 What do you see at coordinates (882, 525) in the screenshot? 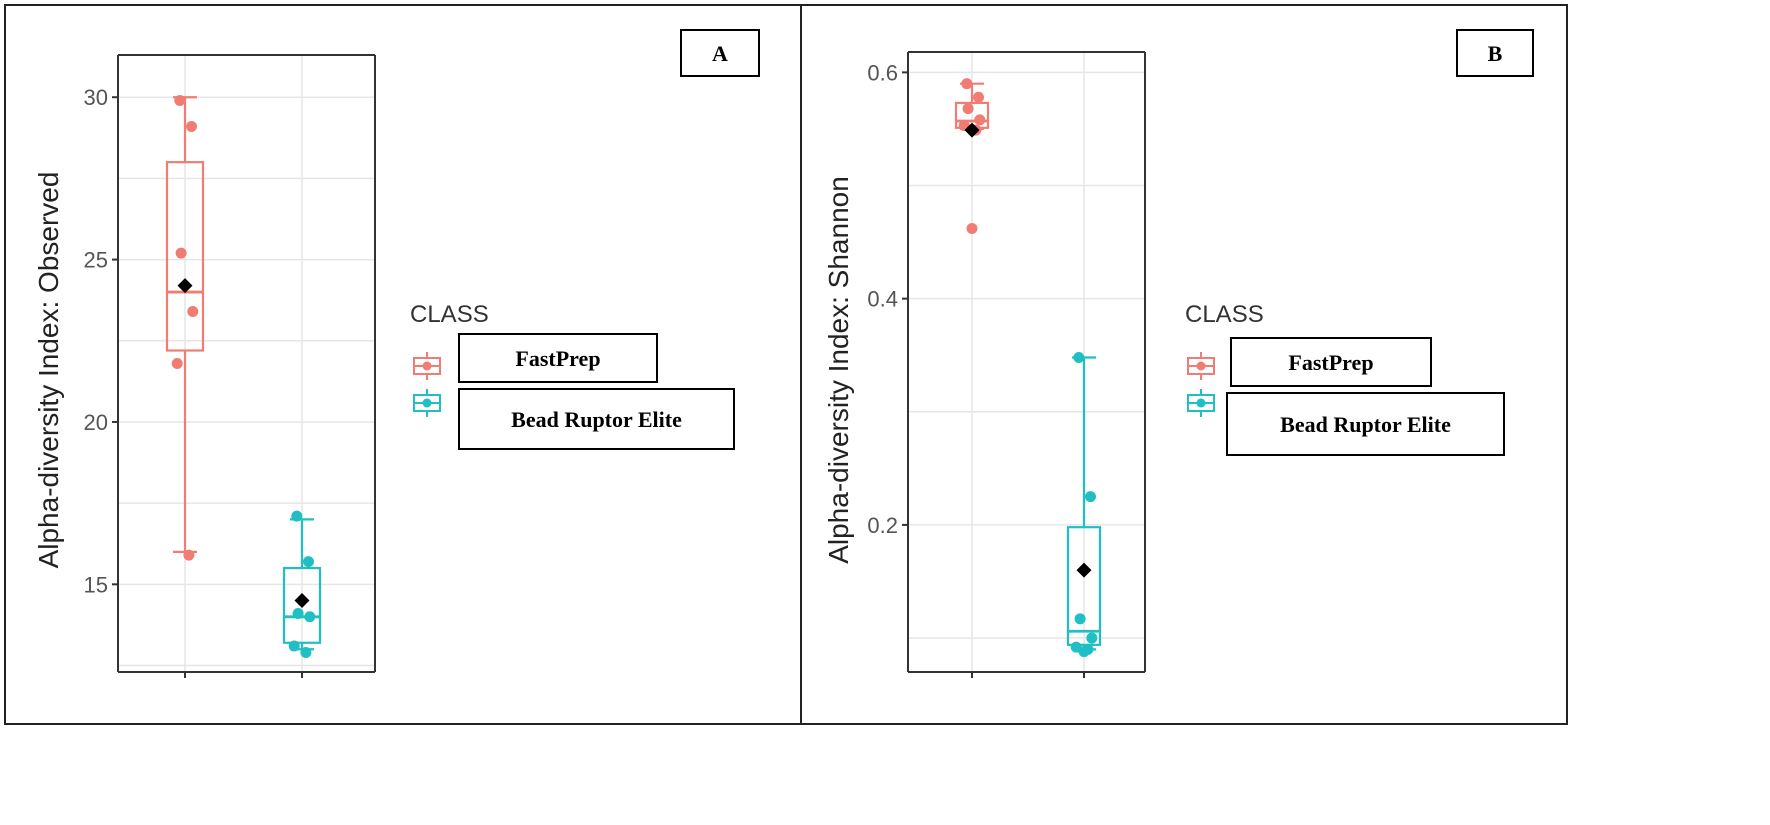
I see `y-tick-label: 0.2` at bounding box center [882, 525].